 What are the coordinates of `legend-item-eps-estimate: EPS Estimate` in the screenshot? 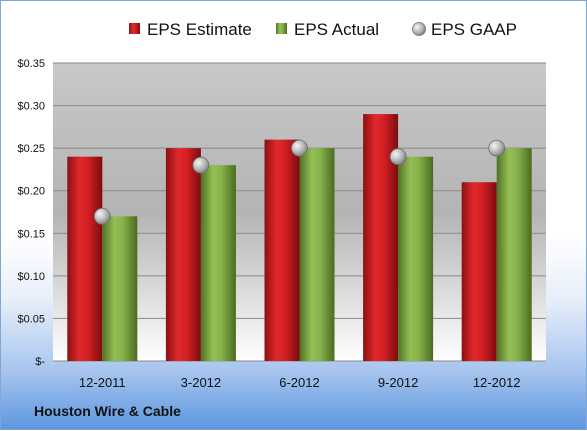 It's located at (190, 29).